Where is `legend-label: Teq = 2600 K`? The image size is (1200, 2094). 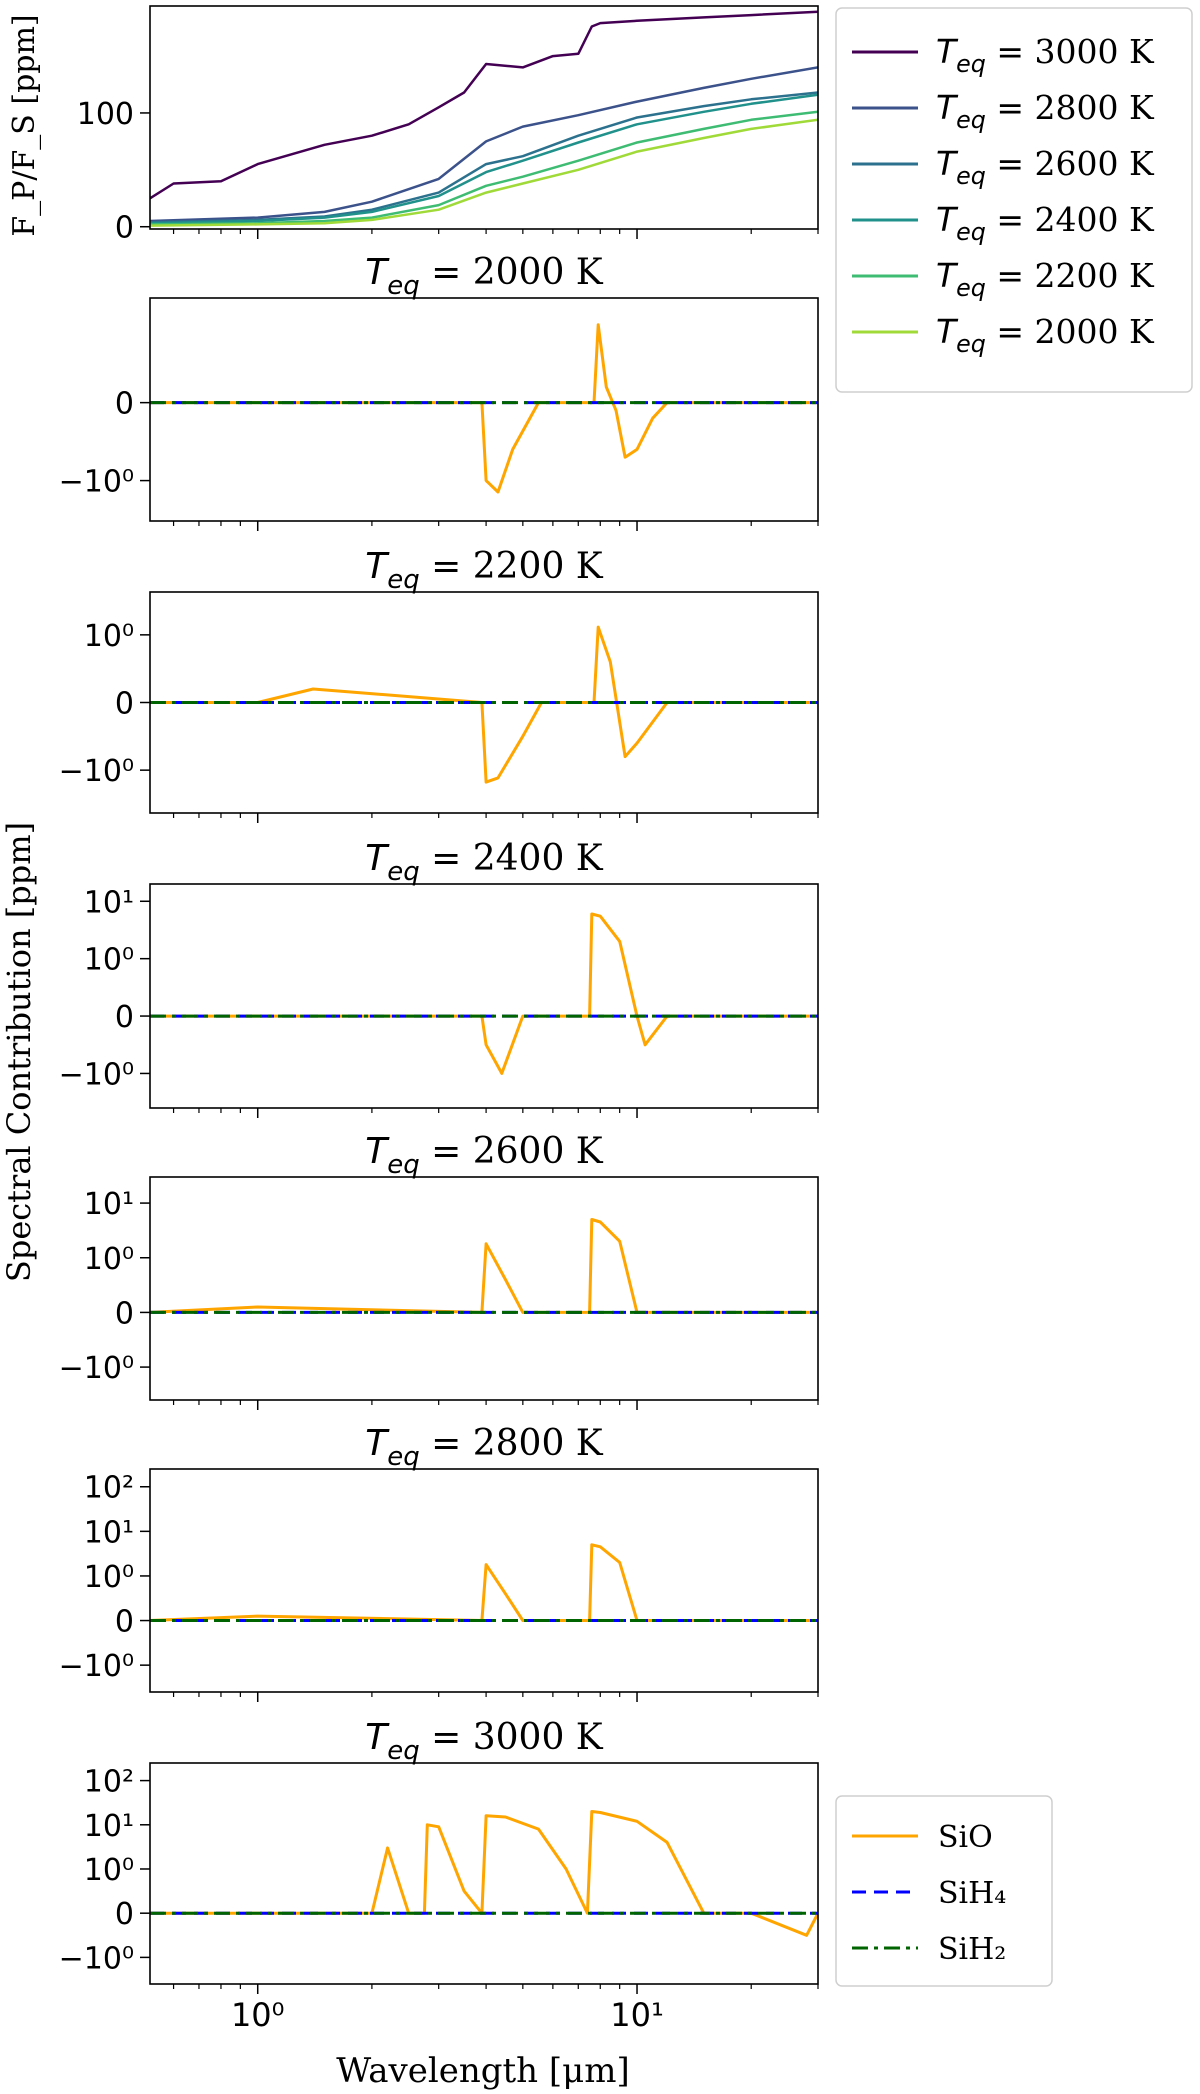 legend-label: Teq = 2600 K is located at coordinates (1045, 167).